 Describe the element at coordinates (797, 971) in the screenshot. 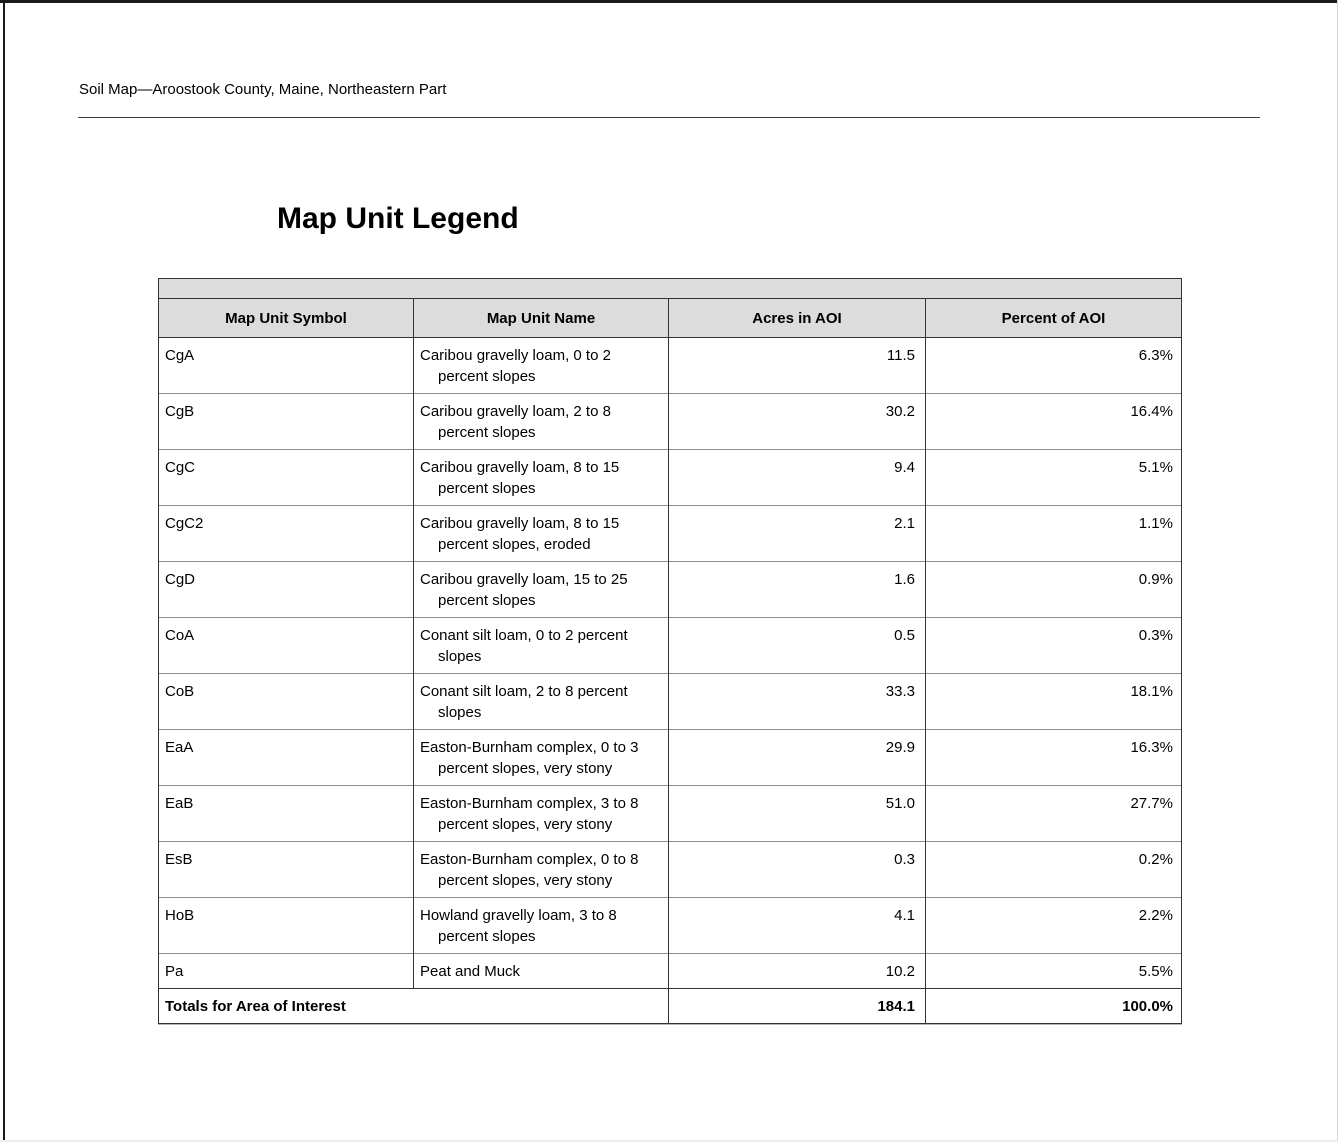

I see `acres-cell: 10.2` at that location.